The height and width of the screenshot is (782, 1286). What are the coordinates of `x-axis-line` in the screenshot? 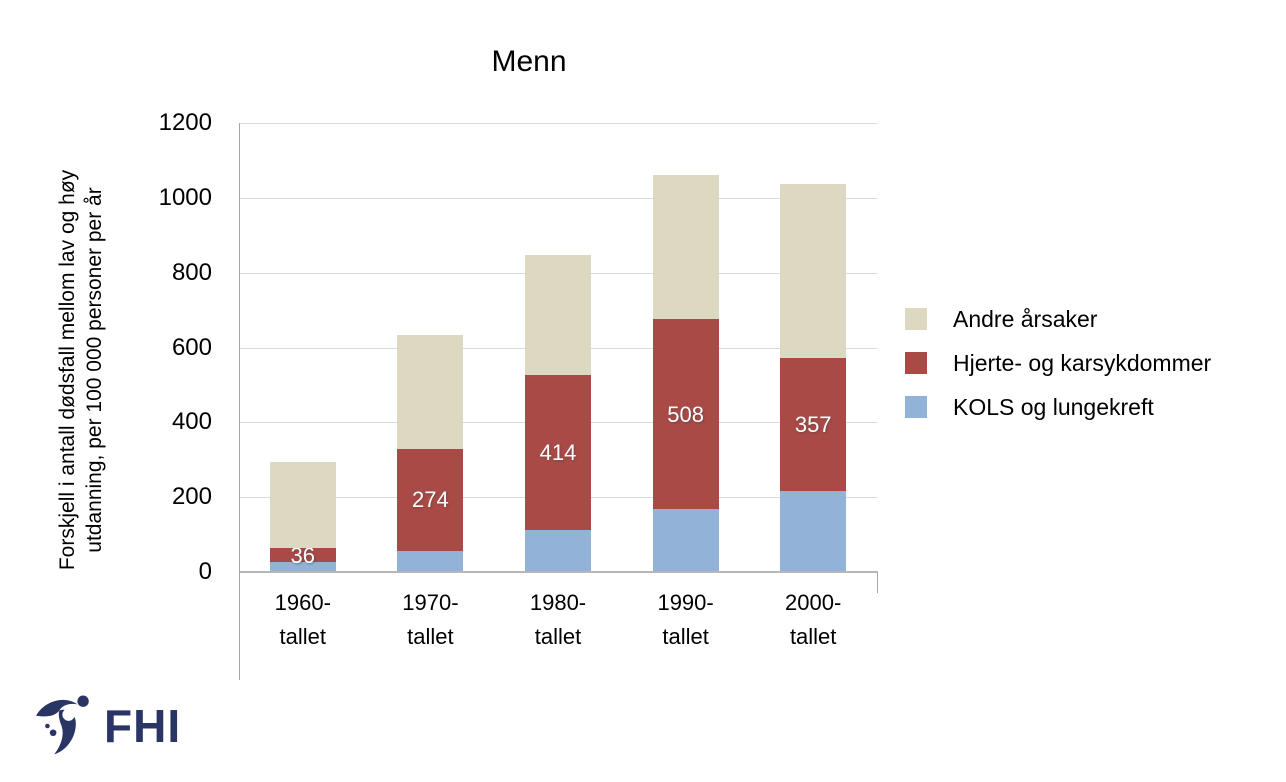 It's located at (558, 572).